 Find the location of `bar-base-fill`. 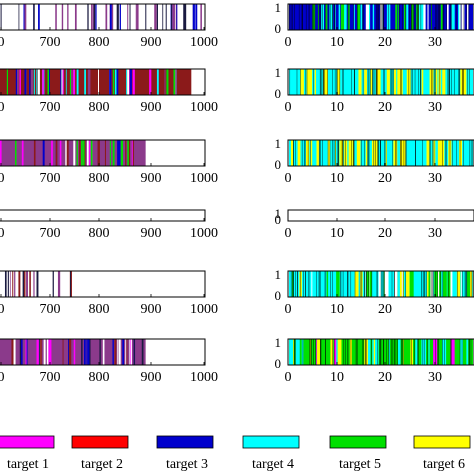

bar-base-fill is located at coordinates (381, 82).